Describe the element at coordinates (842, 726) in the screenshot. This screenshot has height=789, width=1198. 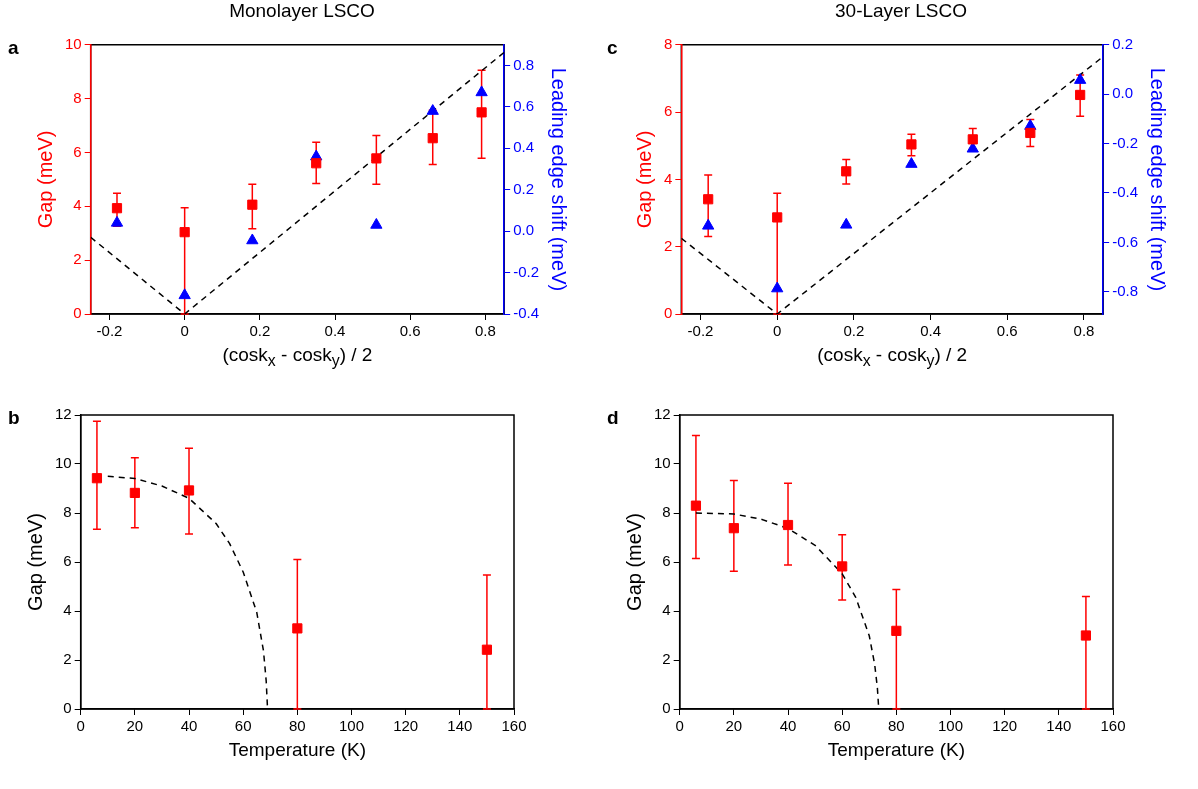
I see `x-tick-label: 60` at that location.